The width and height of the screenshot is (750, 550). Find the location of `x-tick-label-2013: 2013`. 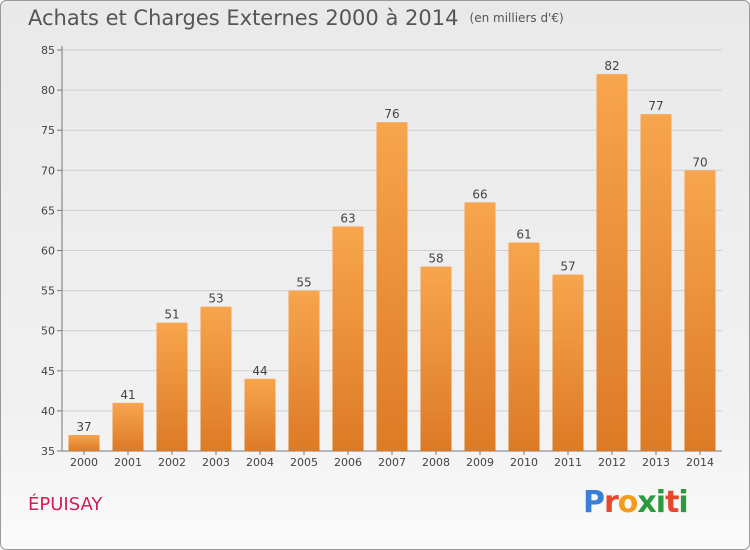

x-tick-label-2013: 2013 is located at coordinates (656, 462).